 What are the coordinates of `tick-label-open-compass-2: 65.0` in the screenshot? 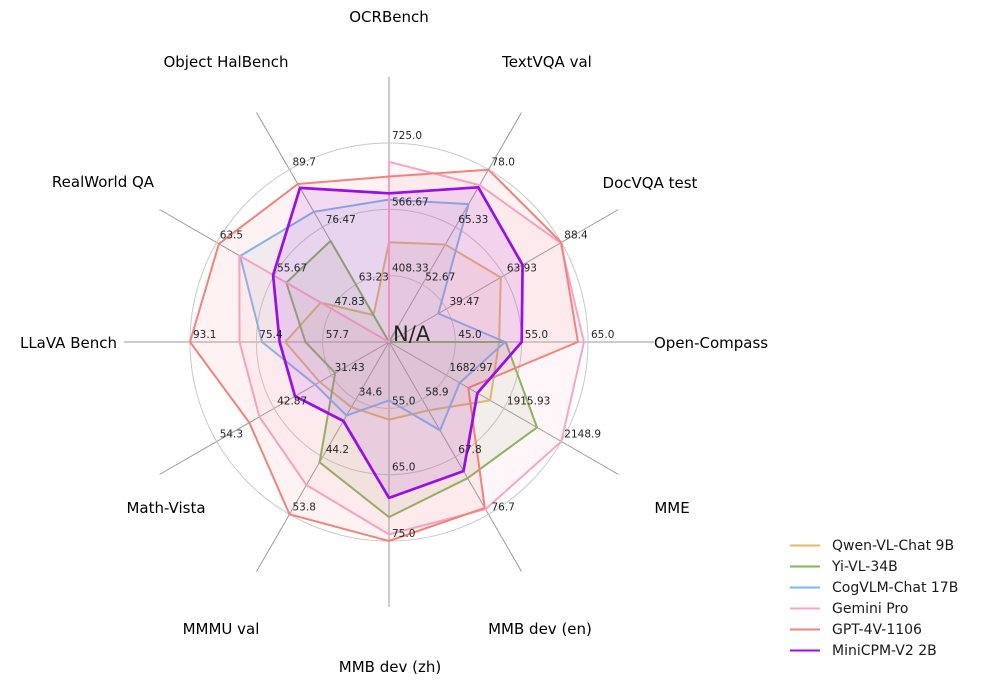 It's located at (602, 335).